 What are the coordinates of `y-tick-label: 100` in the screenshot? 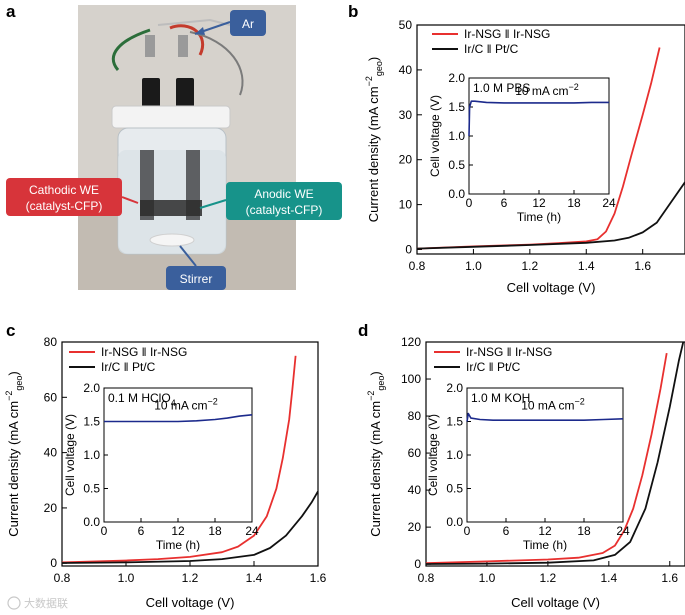 It's located at (411, 379).